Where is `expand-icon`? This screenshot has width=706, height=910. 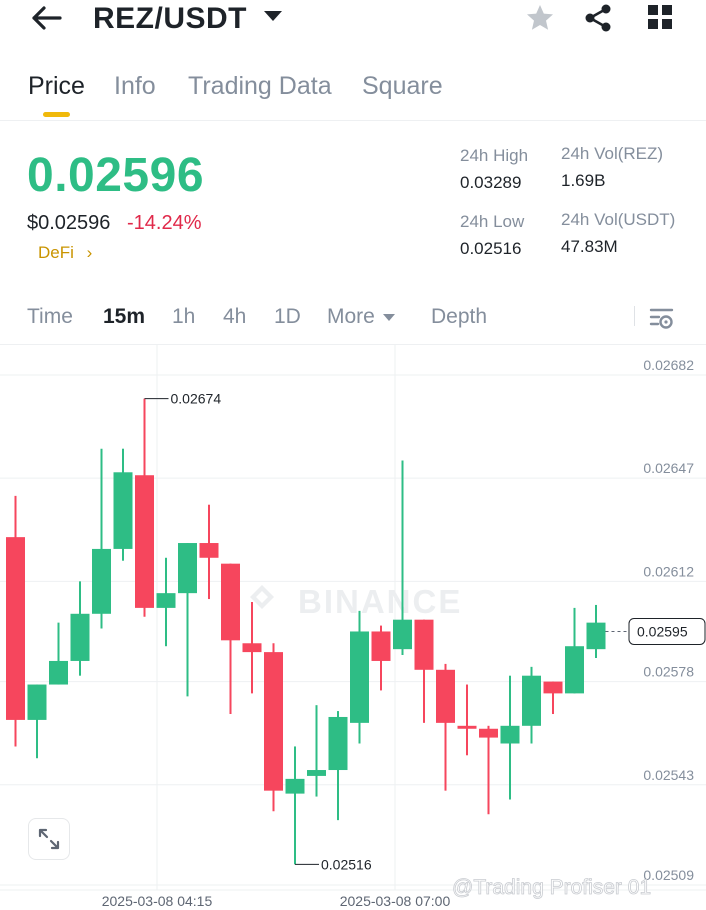 expand-icon is located at coordinates (49, 839).